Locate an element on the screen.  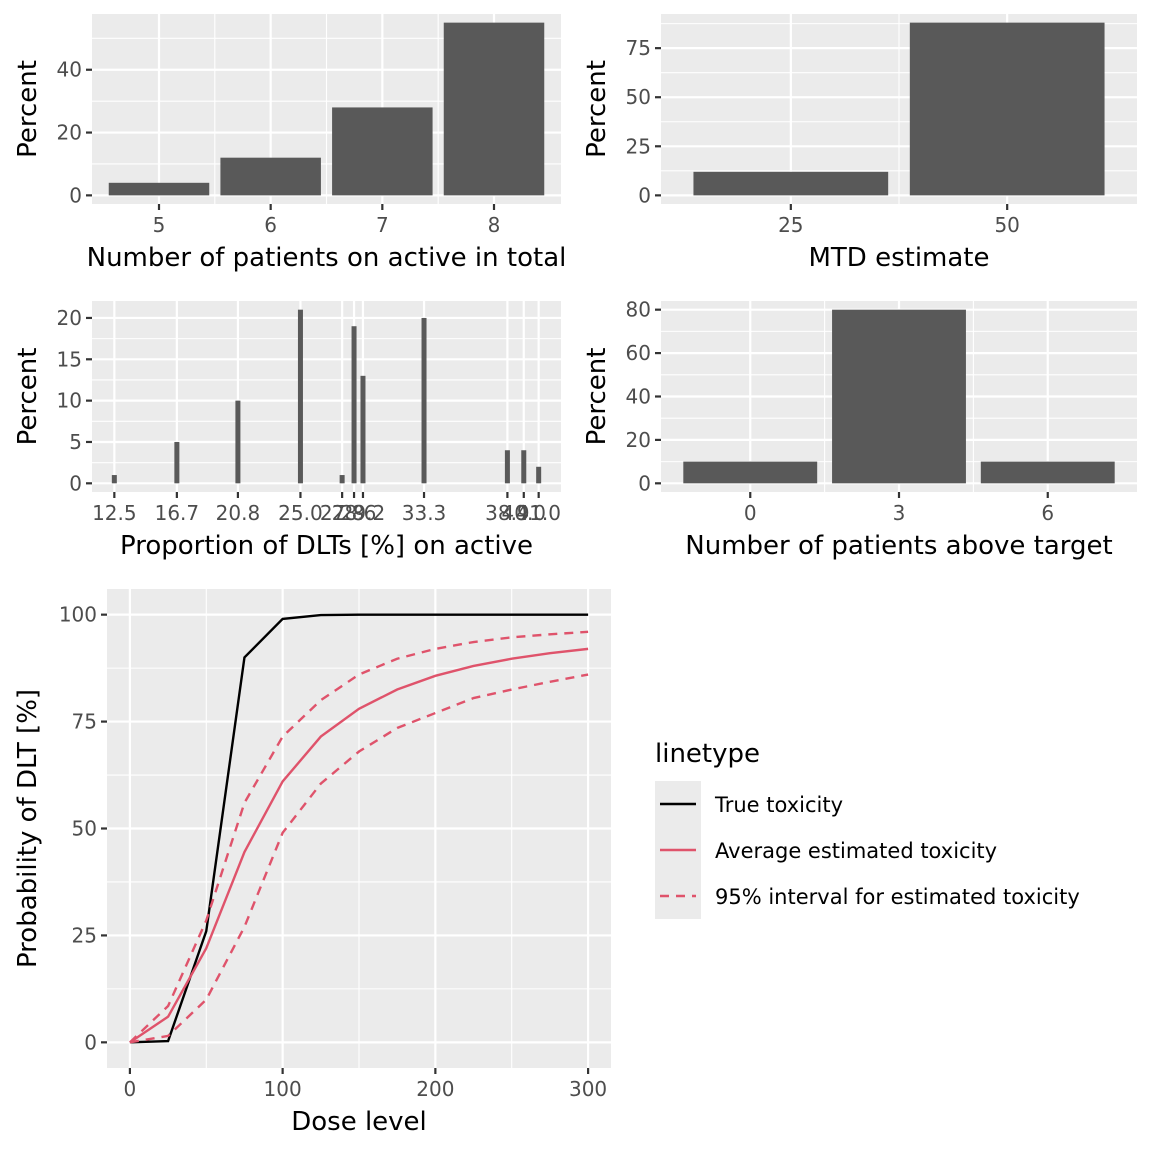
bar-27.8 is located at coordinates (342, 479).